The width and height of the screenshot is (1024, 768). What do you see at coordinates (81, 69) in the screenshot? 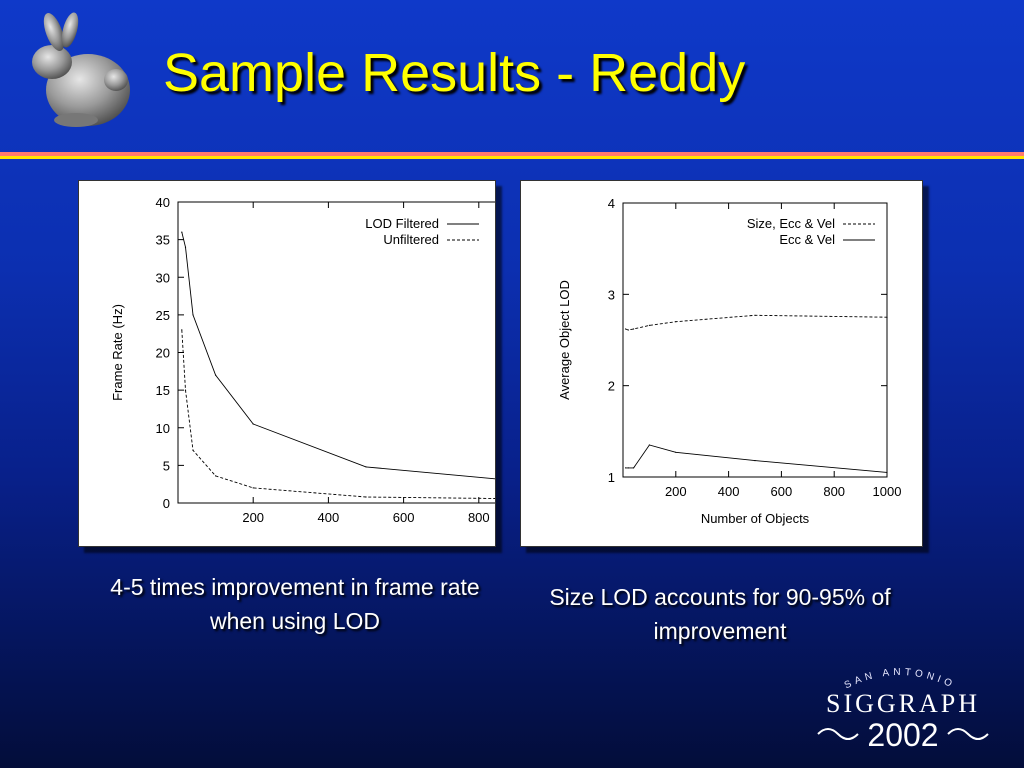
I see `bunny-logo` at bounding box center [81, 69].